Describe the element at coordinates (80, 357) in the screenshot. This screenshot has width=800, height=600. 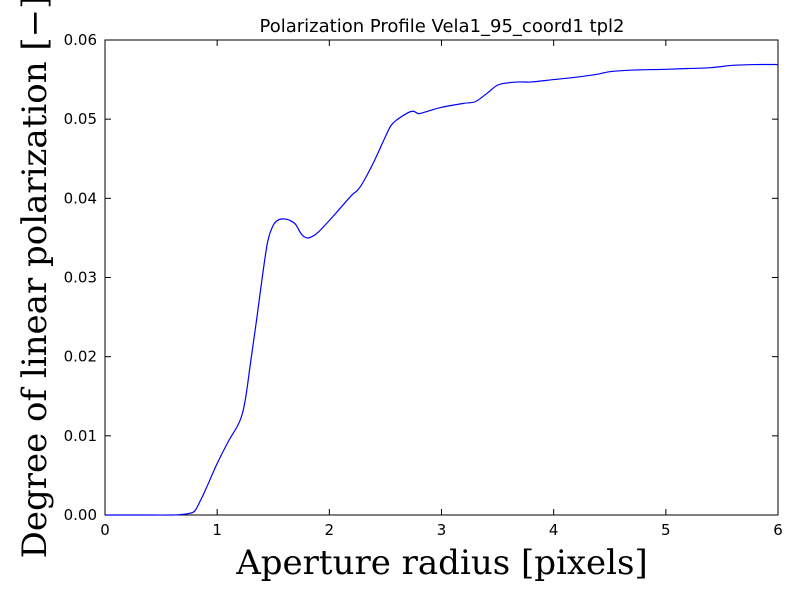
I see `y-tick-label: 0.02` at that location.